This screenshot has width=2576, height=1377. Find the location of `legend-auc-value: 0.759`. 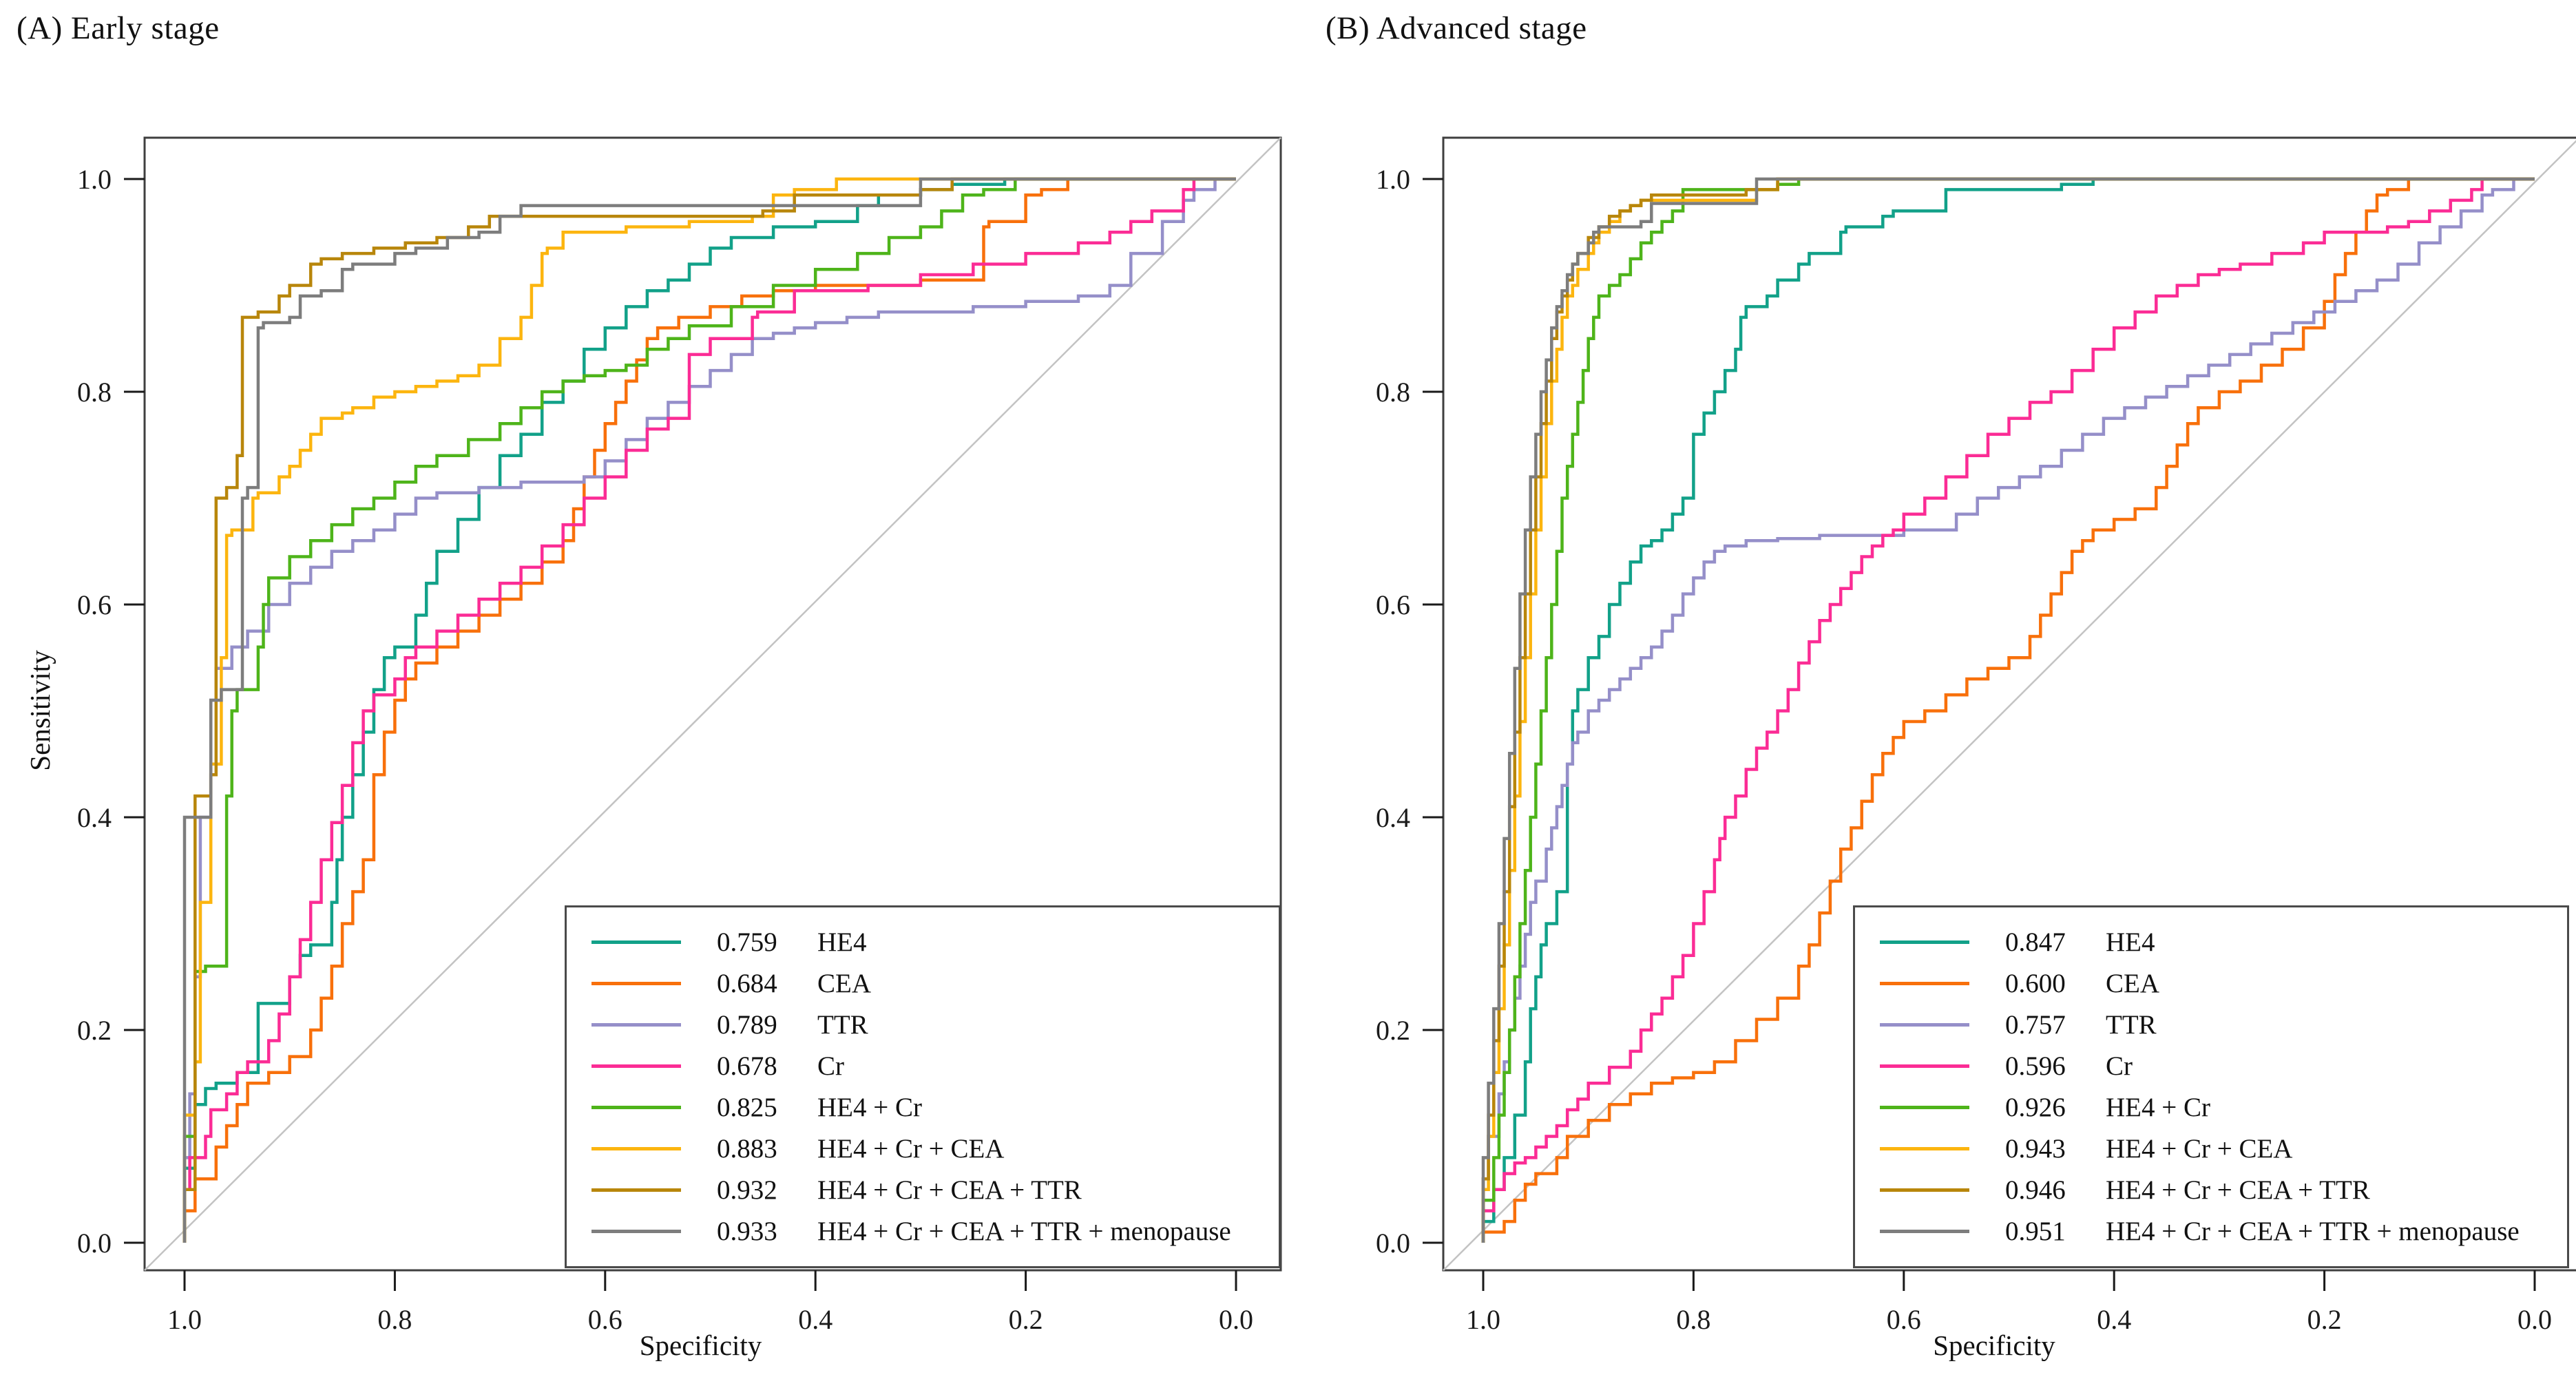

legend-auc-value: 0.759 is located at coordinates (747, 942).